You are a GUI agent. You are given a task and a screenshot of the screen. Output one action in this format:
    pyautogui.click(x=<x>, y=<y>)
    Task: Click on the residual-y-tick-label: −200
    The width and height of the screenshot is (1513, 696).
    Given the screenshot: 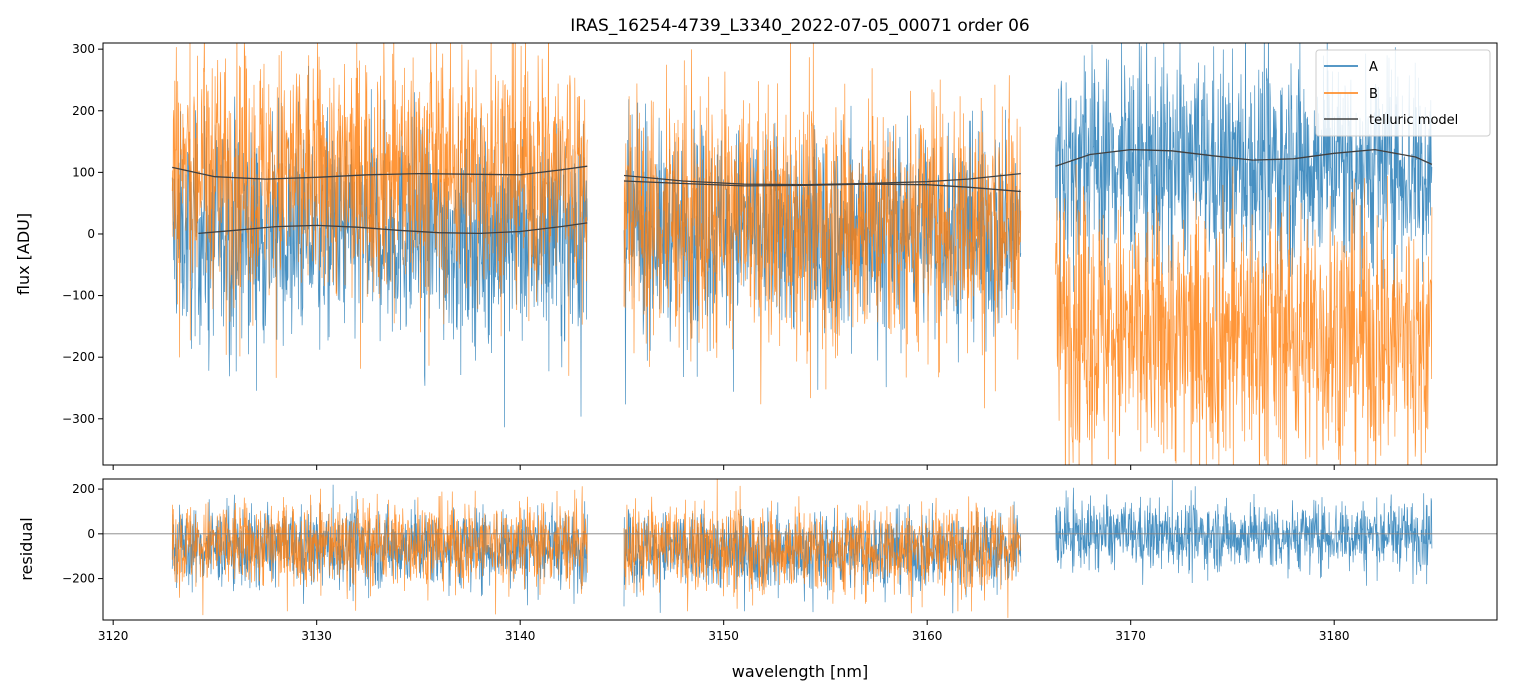 What is the action you would take?
    pyautogui.click(x=78, y=579)
    